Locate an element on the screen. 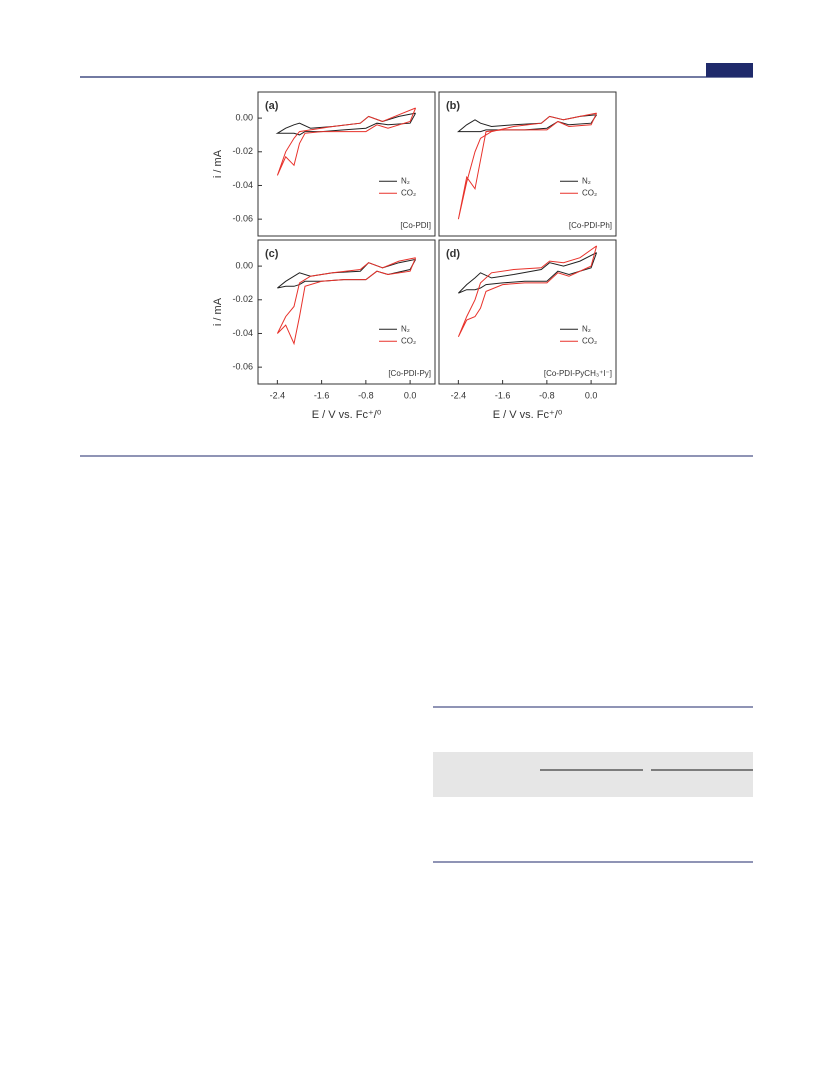 The width and height of the screenshot is (833, 1091). panel-annotation: [Co-PDI-Ph] is located at coordinates (590, 225).